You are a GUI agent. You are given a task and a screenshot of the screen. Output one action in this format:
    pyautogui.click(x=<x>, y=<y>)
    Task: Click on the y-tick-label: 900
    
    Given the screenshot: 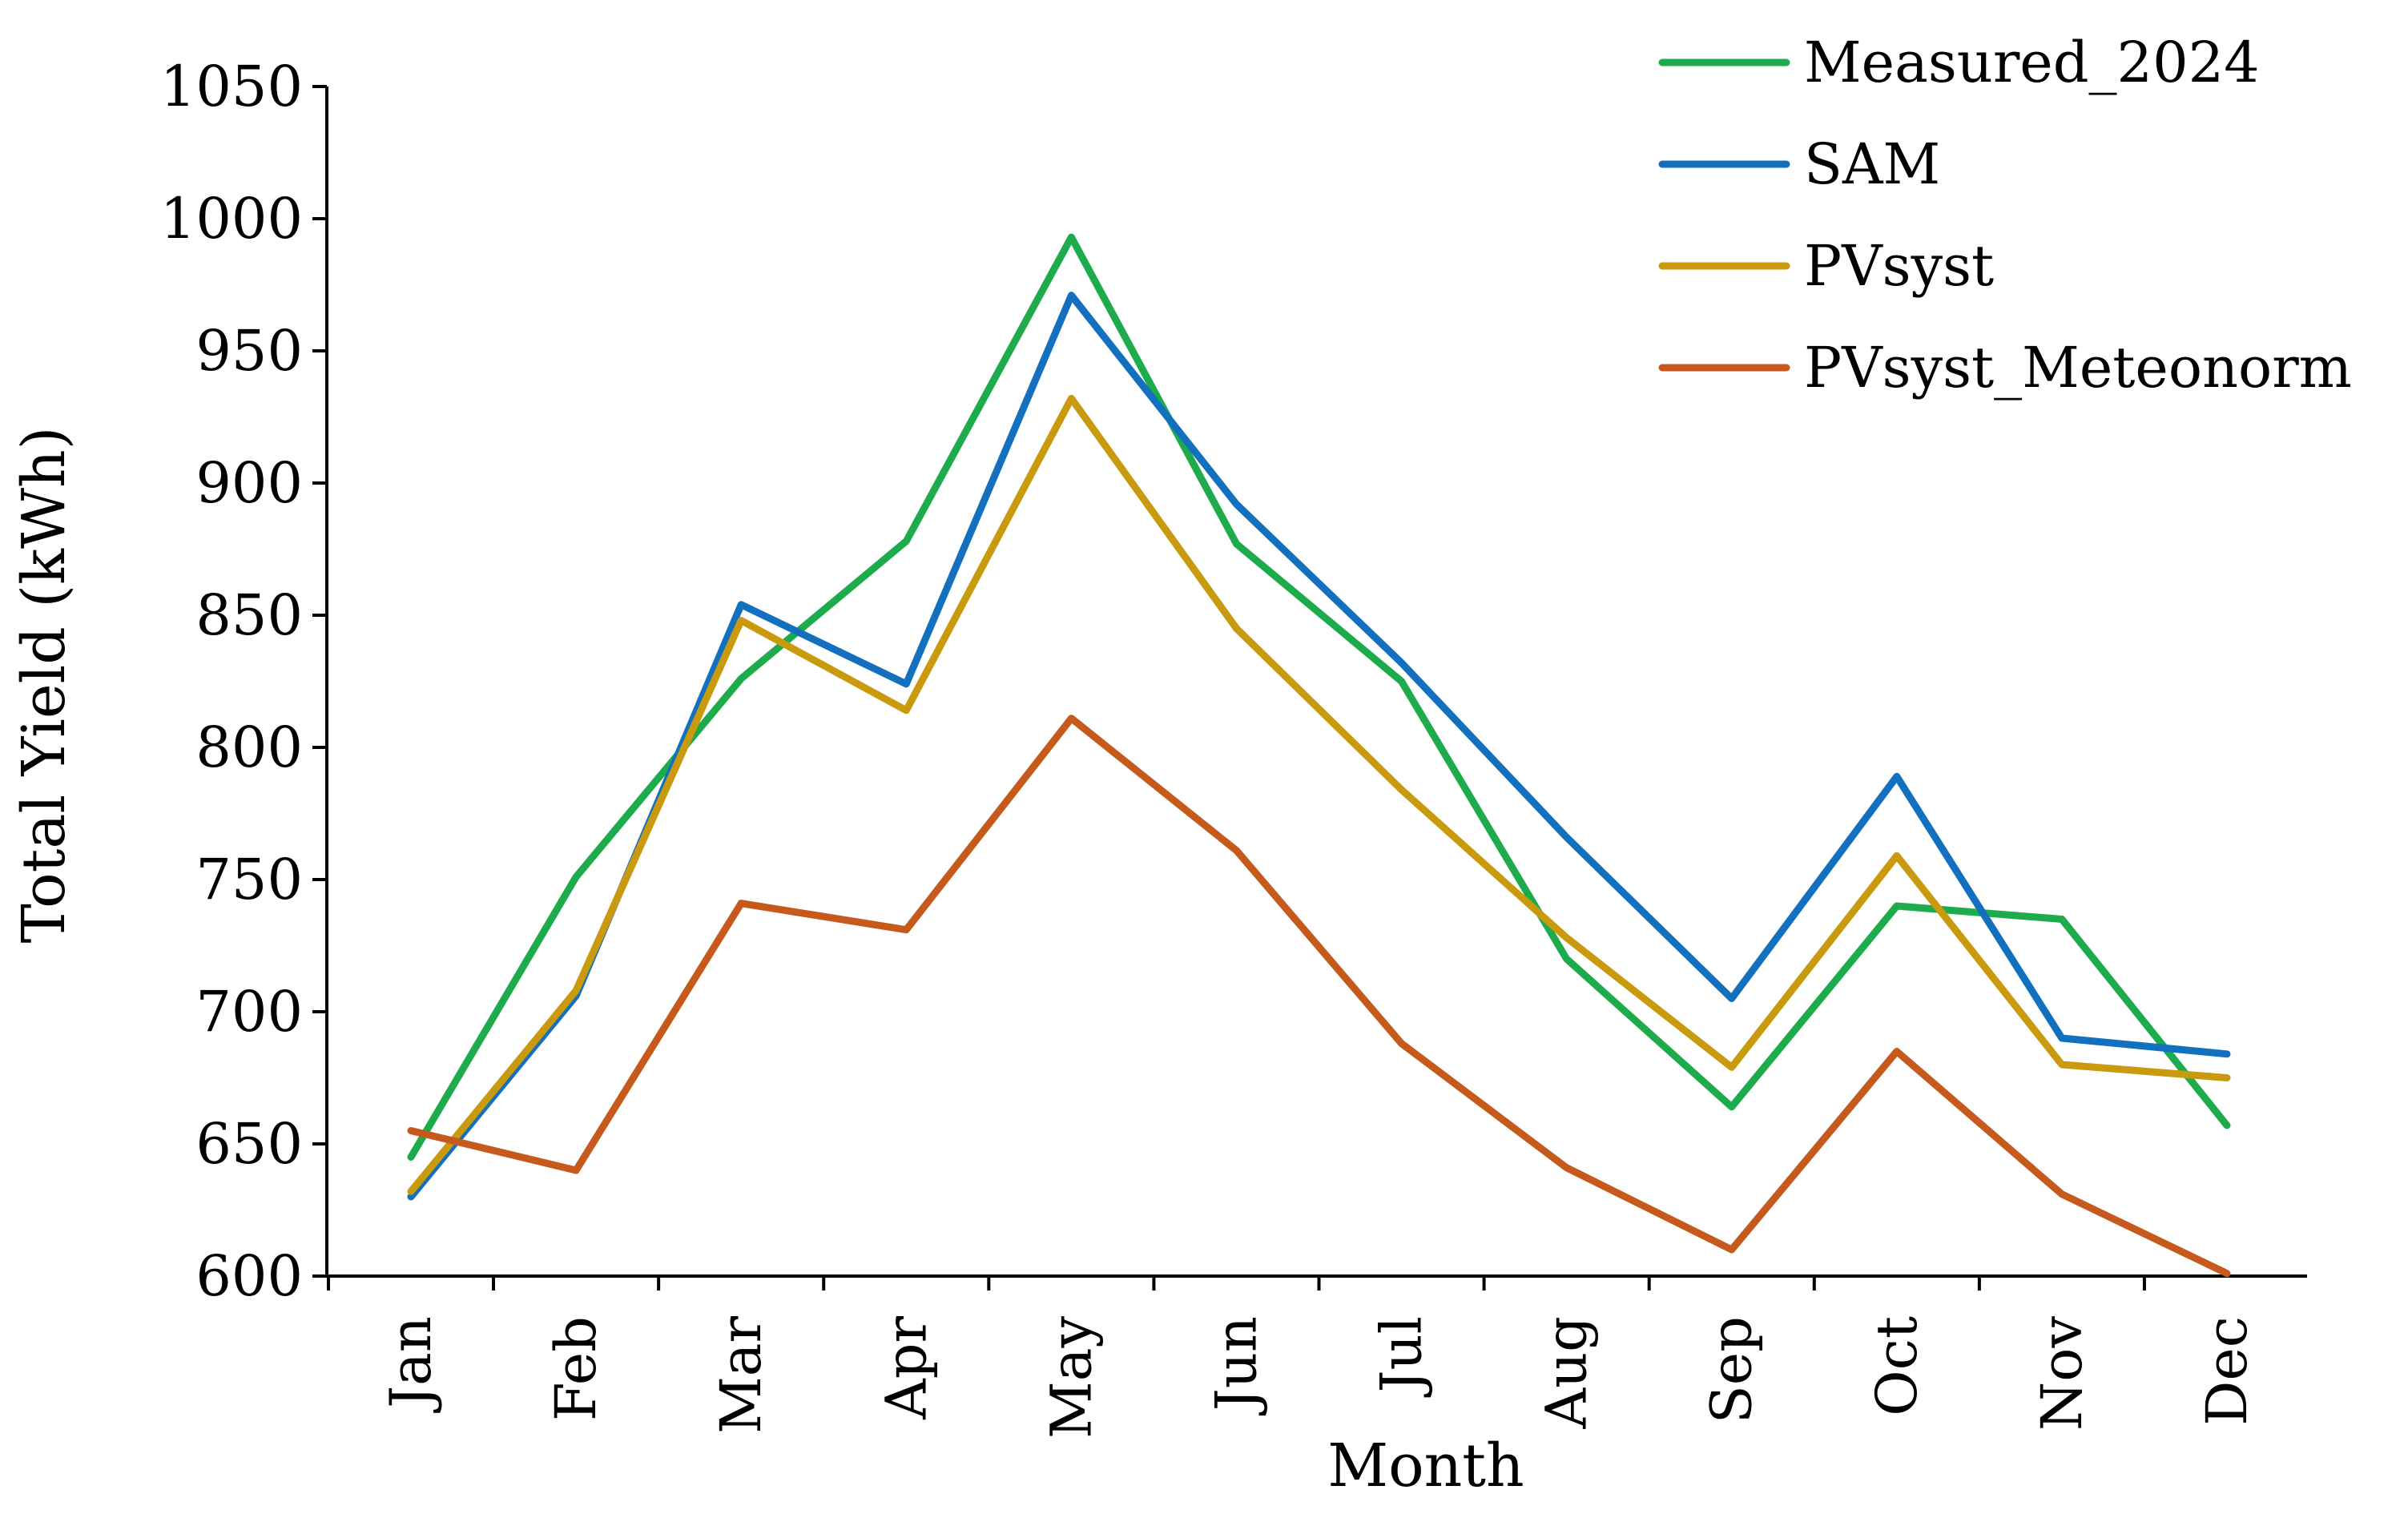 What is the action you would take?
    pyautogui.click(x=249, y=483)
    